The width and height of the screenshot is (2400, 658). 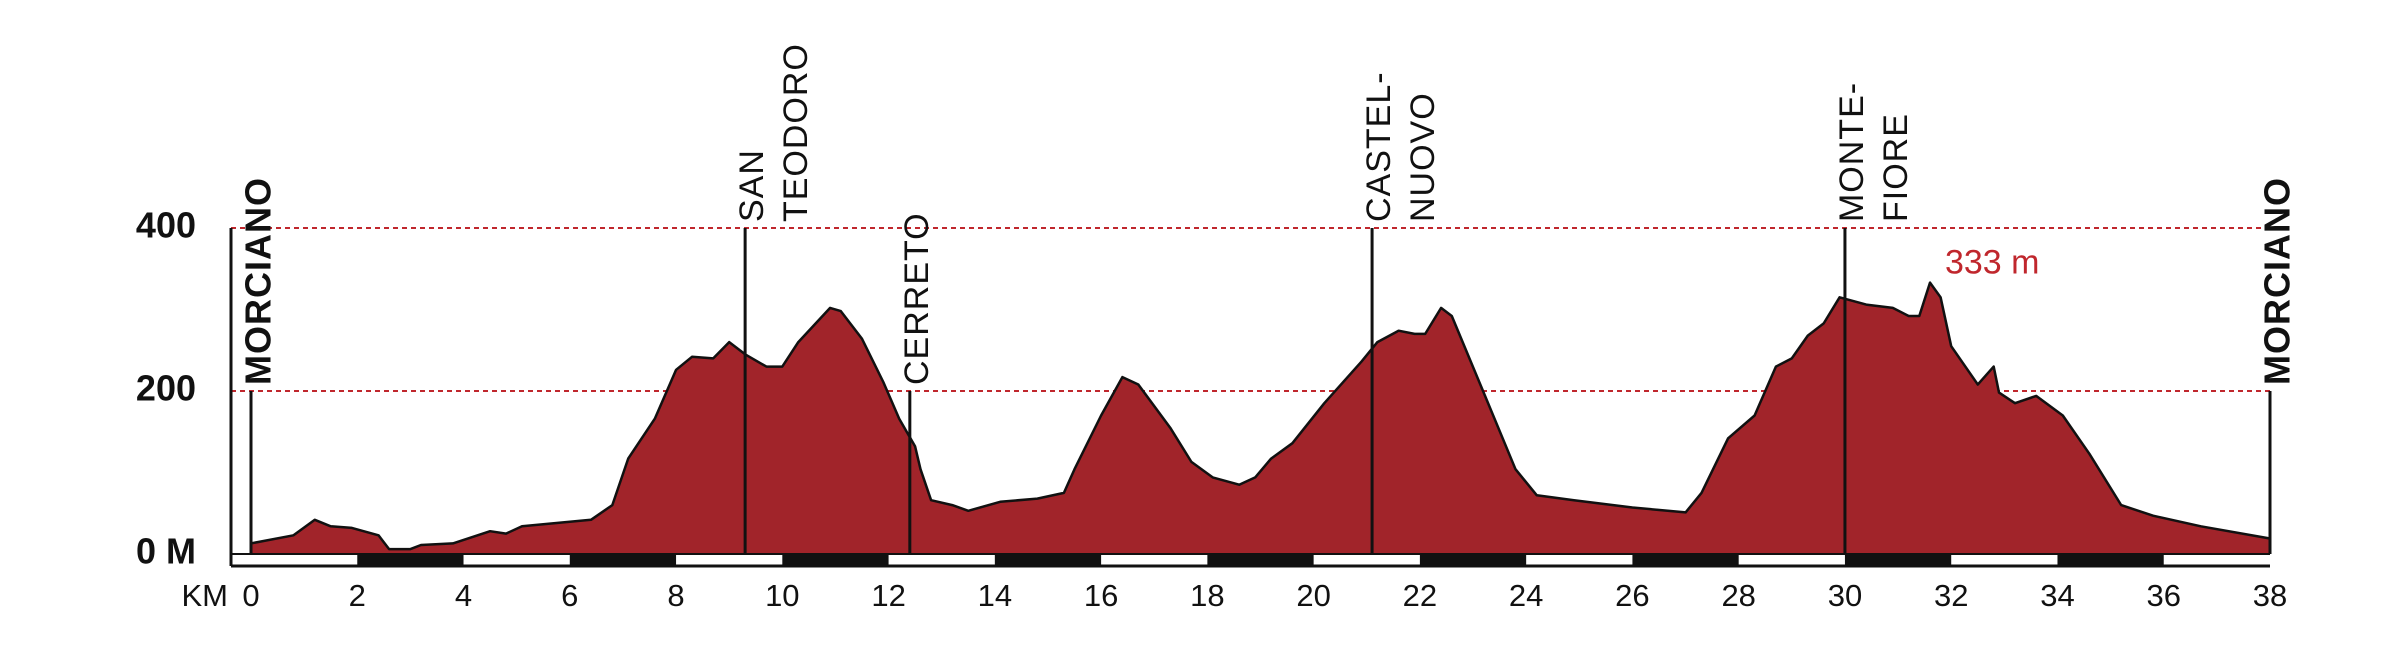 I want to click on x-tick-label: 20, so click(x=1313, y=595).